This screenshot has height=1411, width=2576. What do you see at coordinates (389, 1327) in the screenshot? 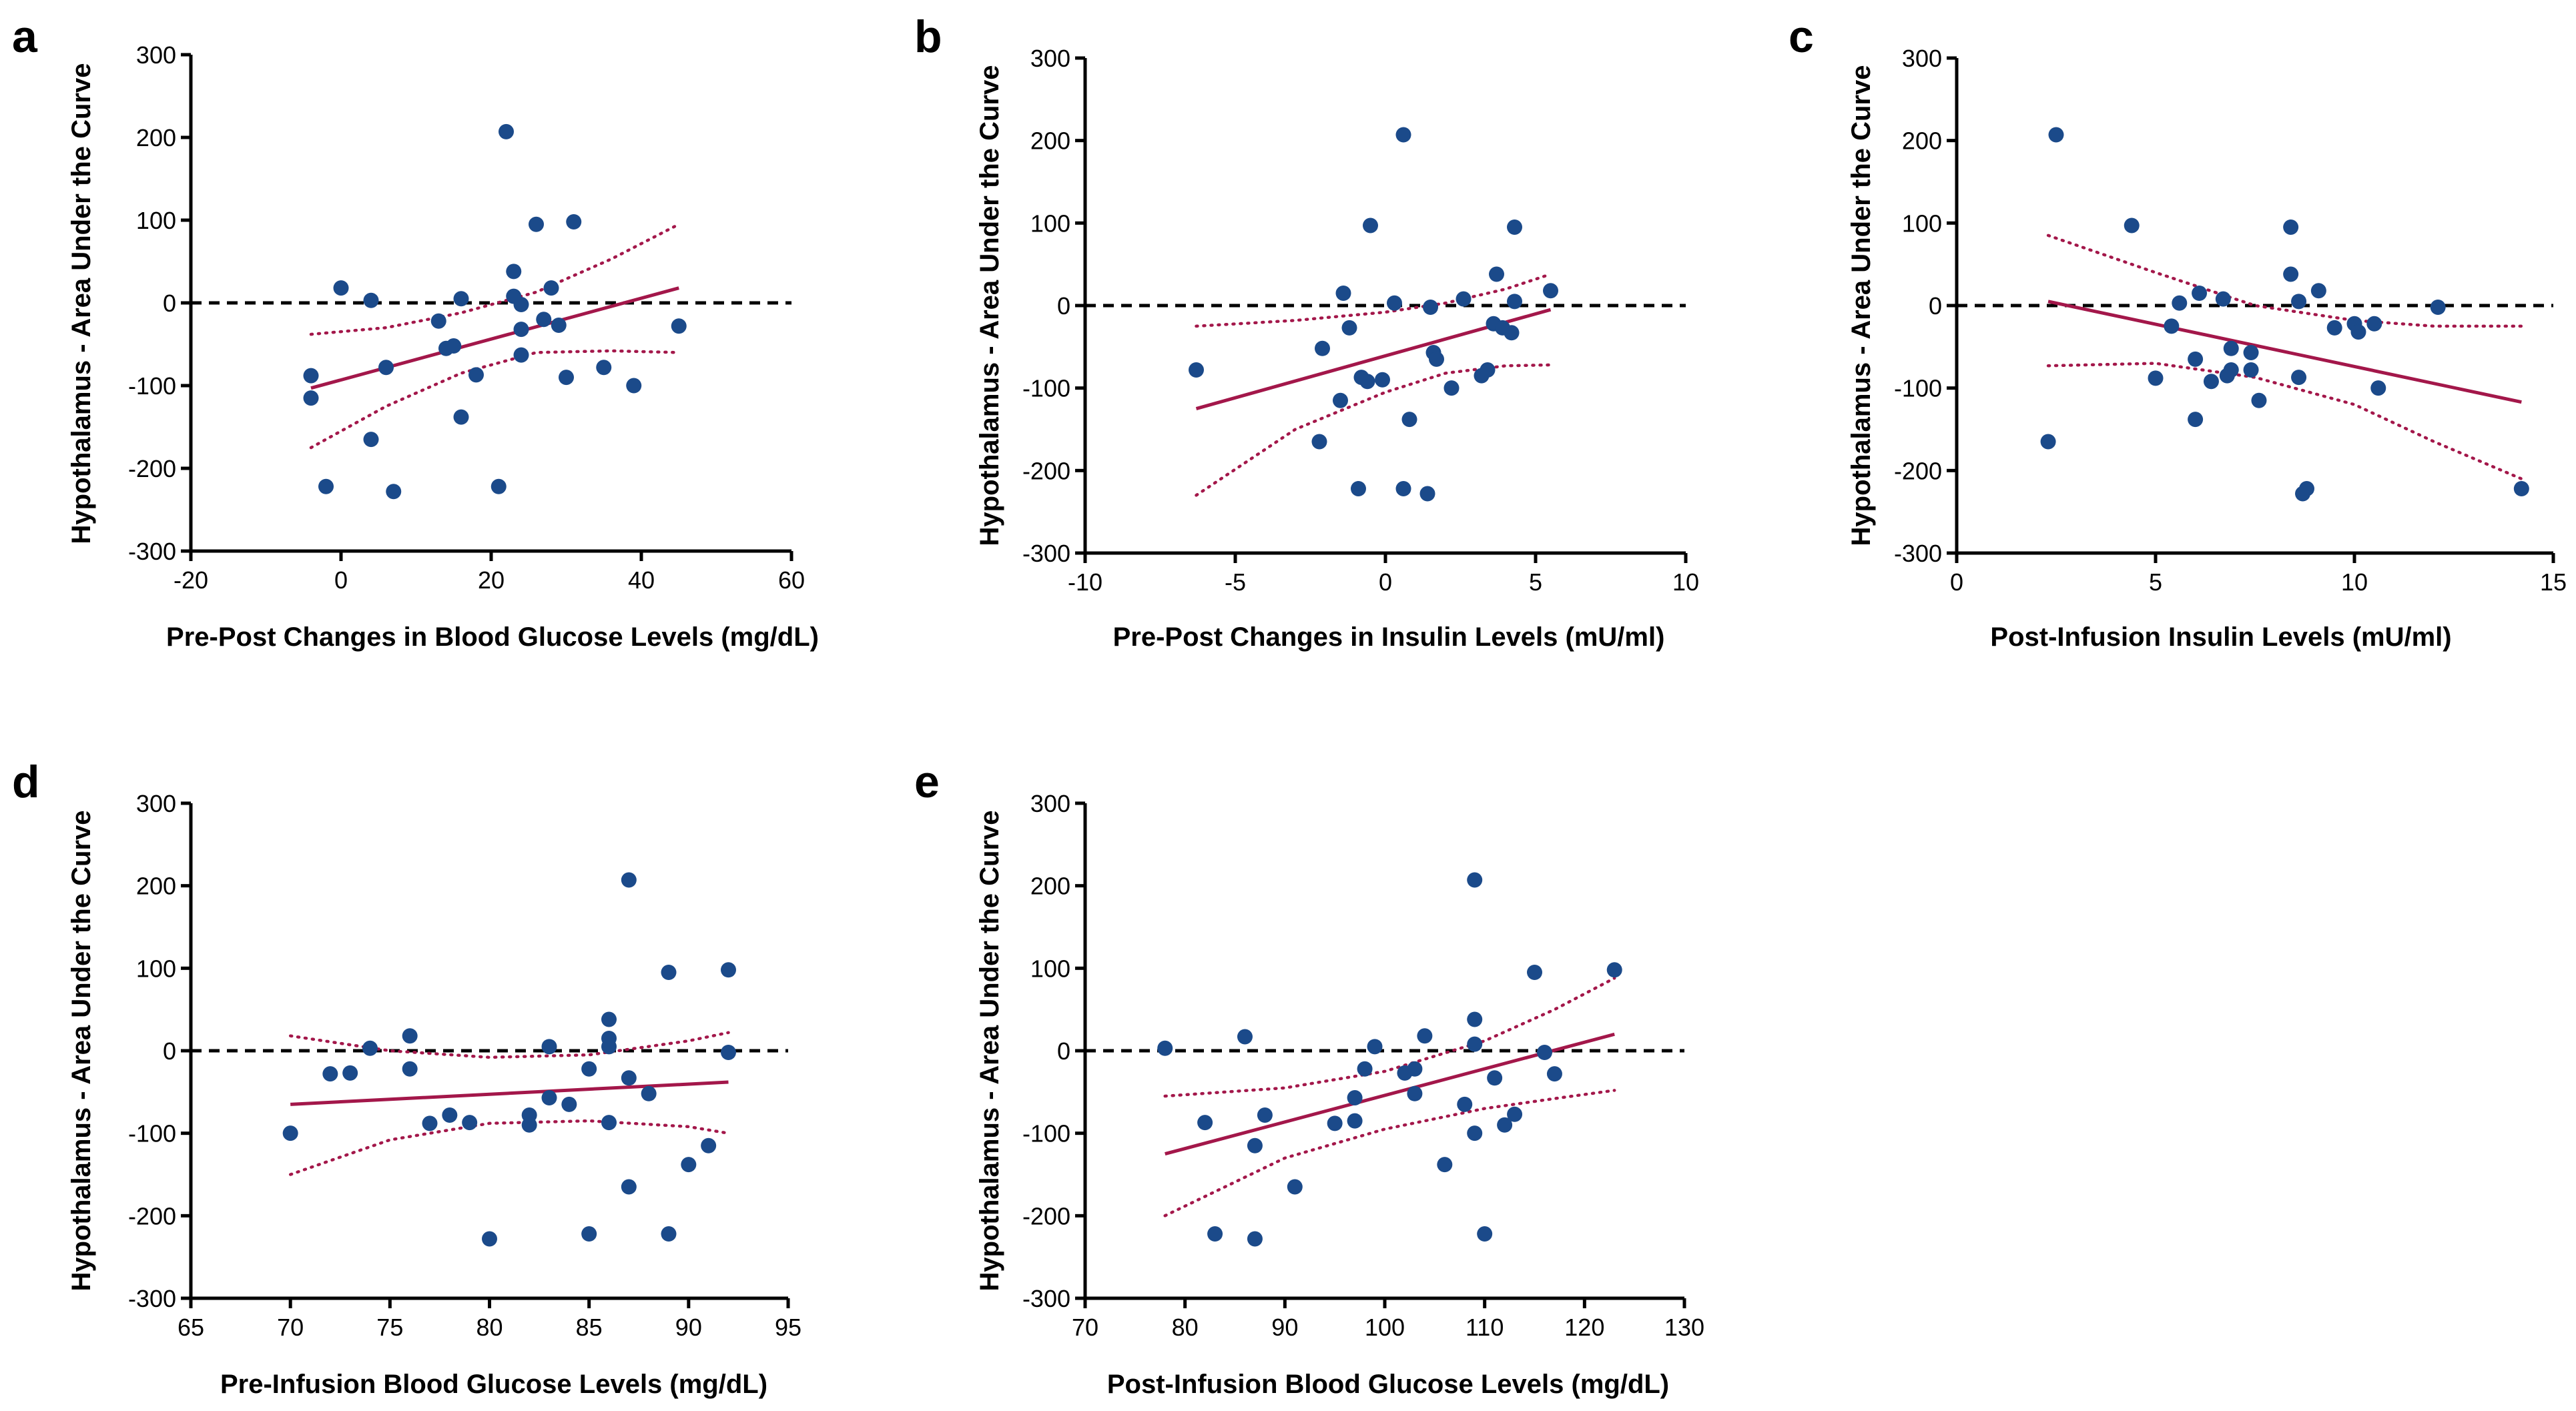
I see `x-tick-label: 75` at bounding box center [389, 1327].